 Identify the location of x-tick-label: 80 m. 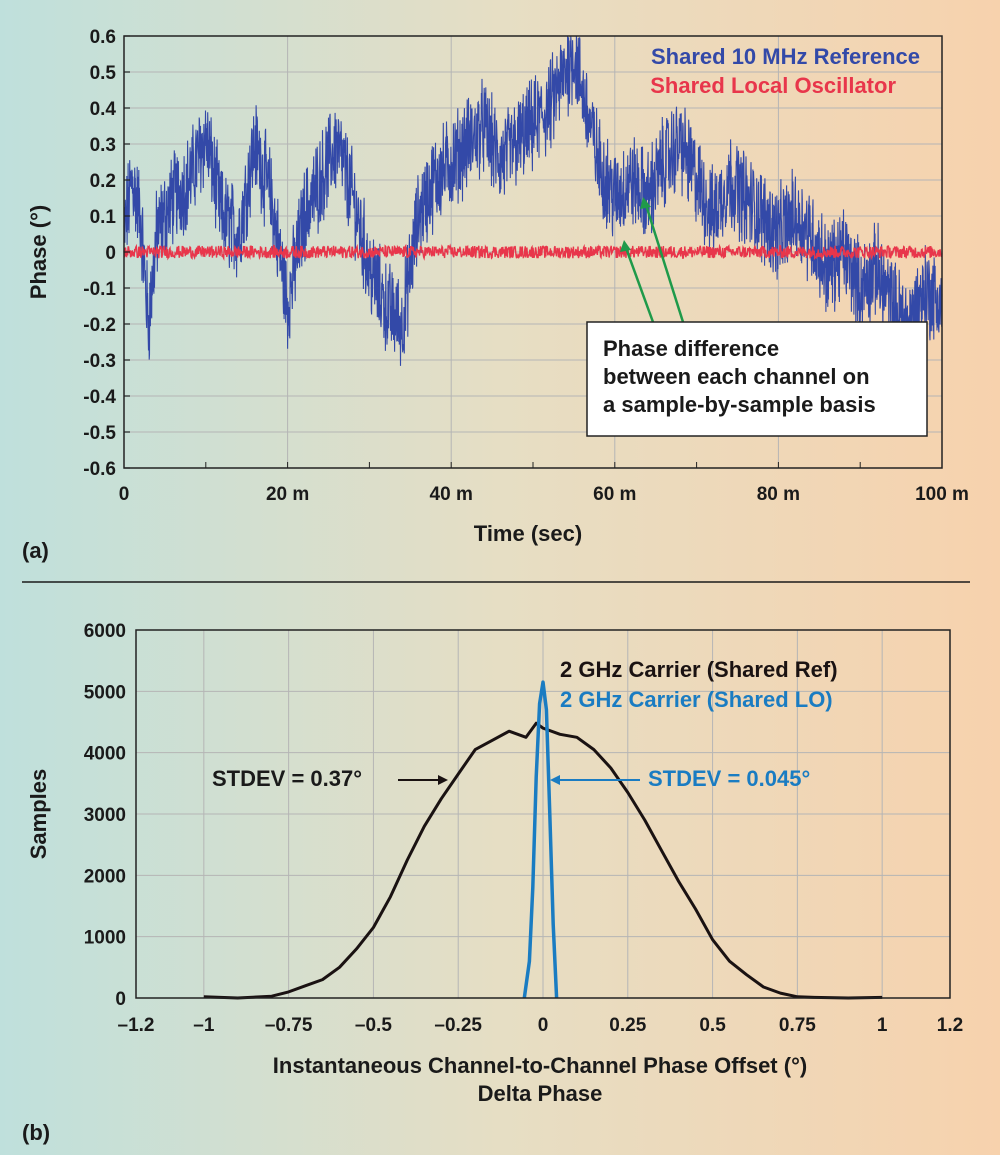
(778, 494).